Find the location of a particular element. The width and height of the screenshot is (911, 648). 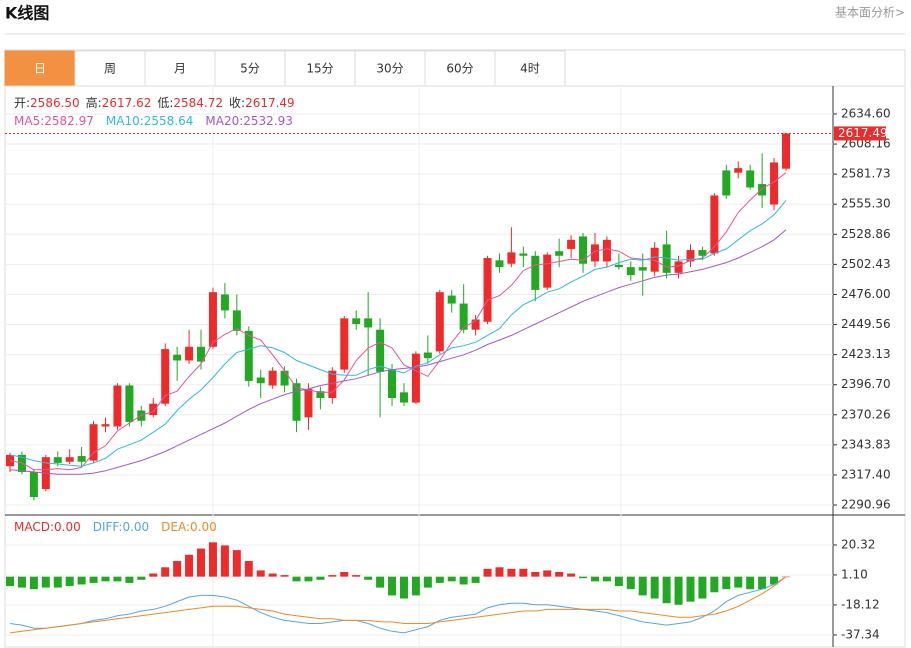

legend-value: 2584.72 is located at coordinates (198, 103).